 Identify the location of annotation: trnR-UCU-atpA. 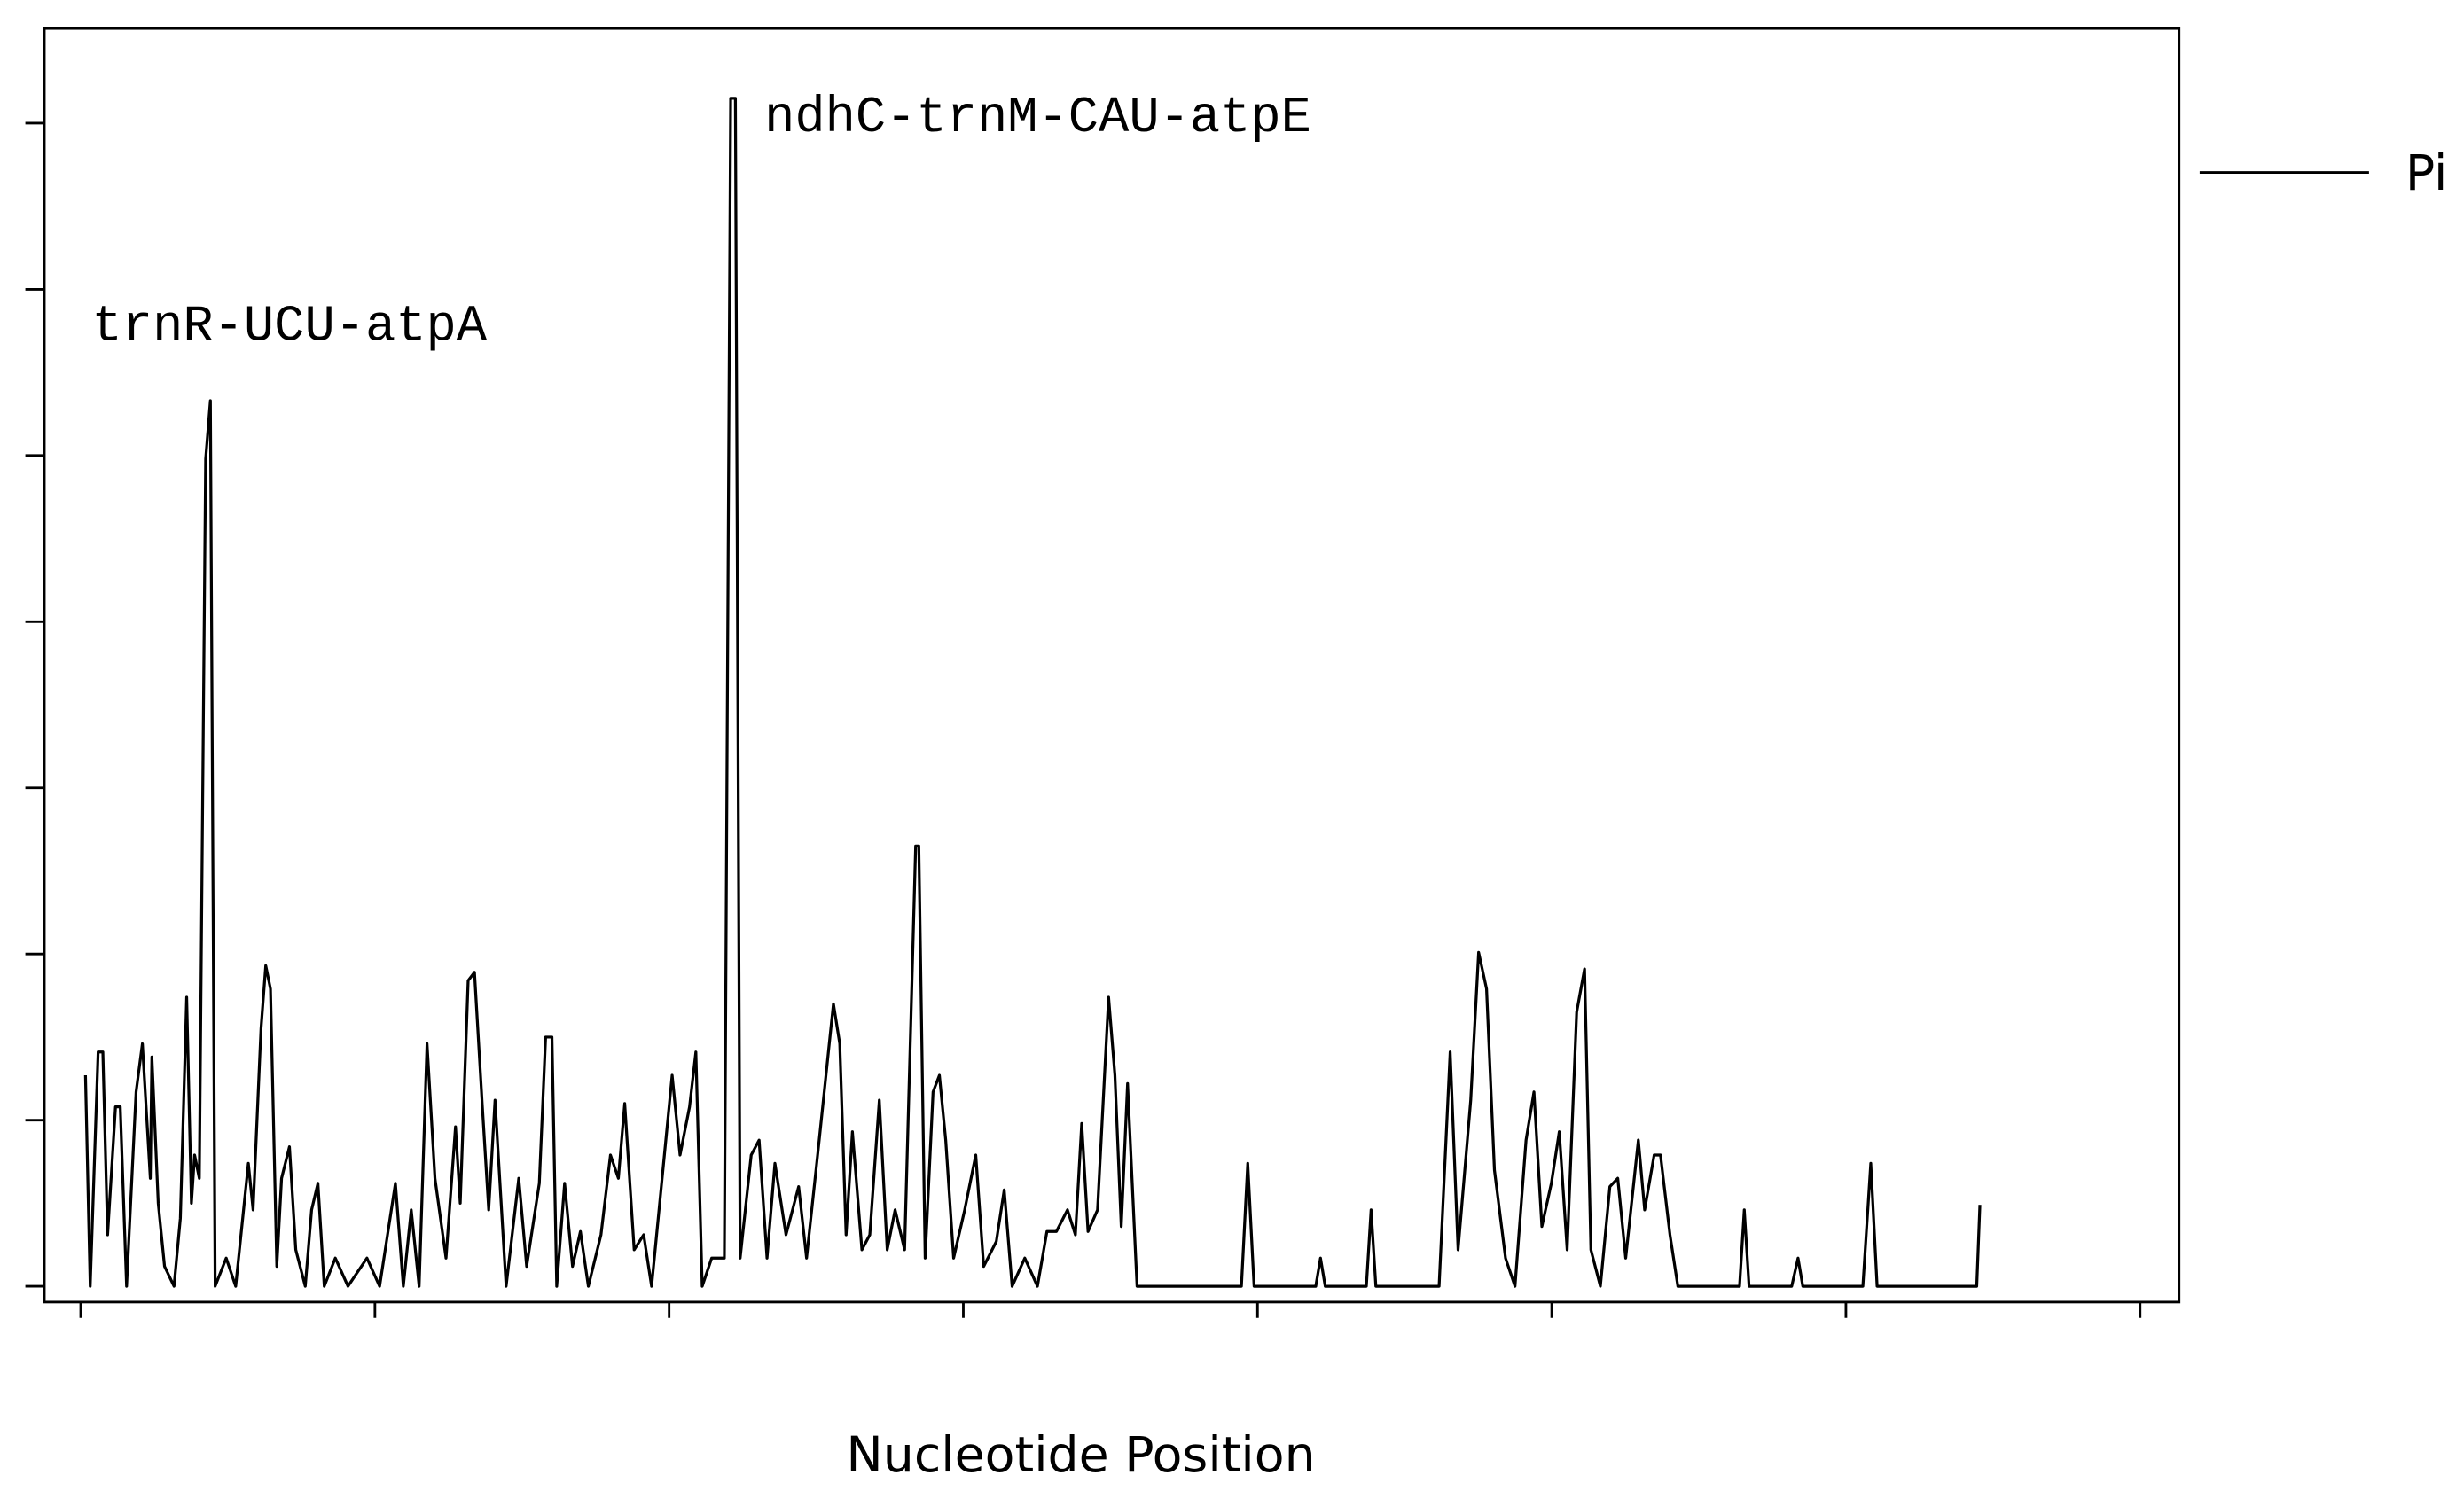
(290, 327).